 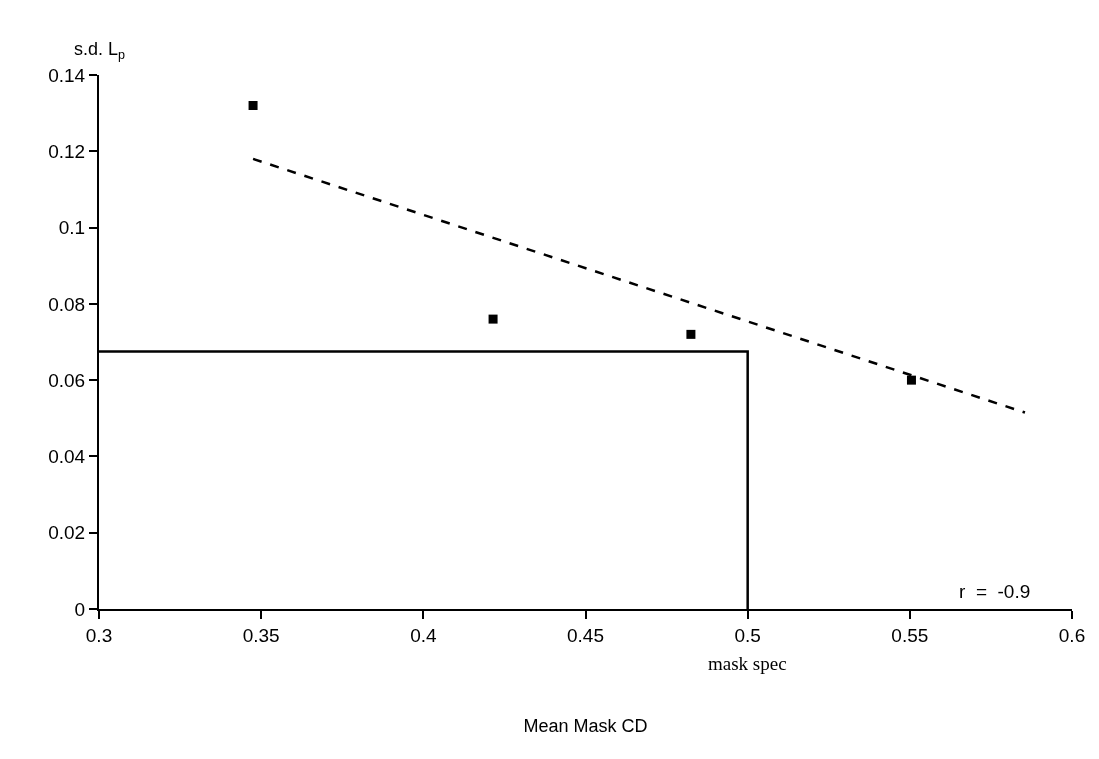 I want to click on x-tick-label: 0.4, so click(x=423, y=635).